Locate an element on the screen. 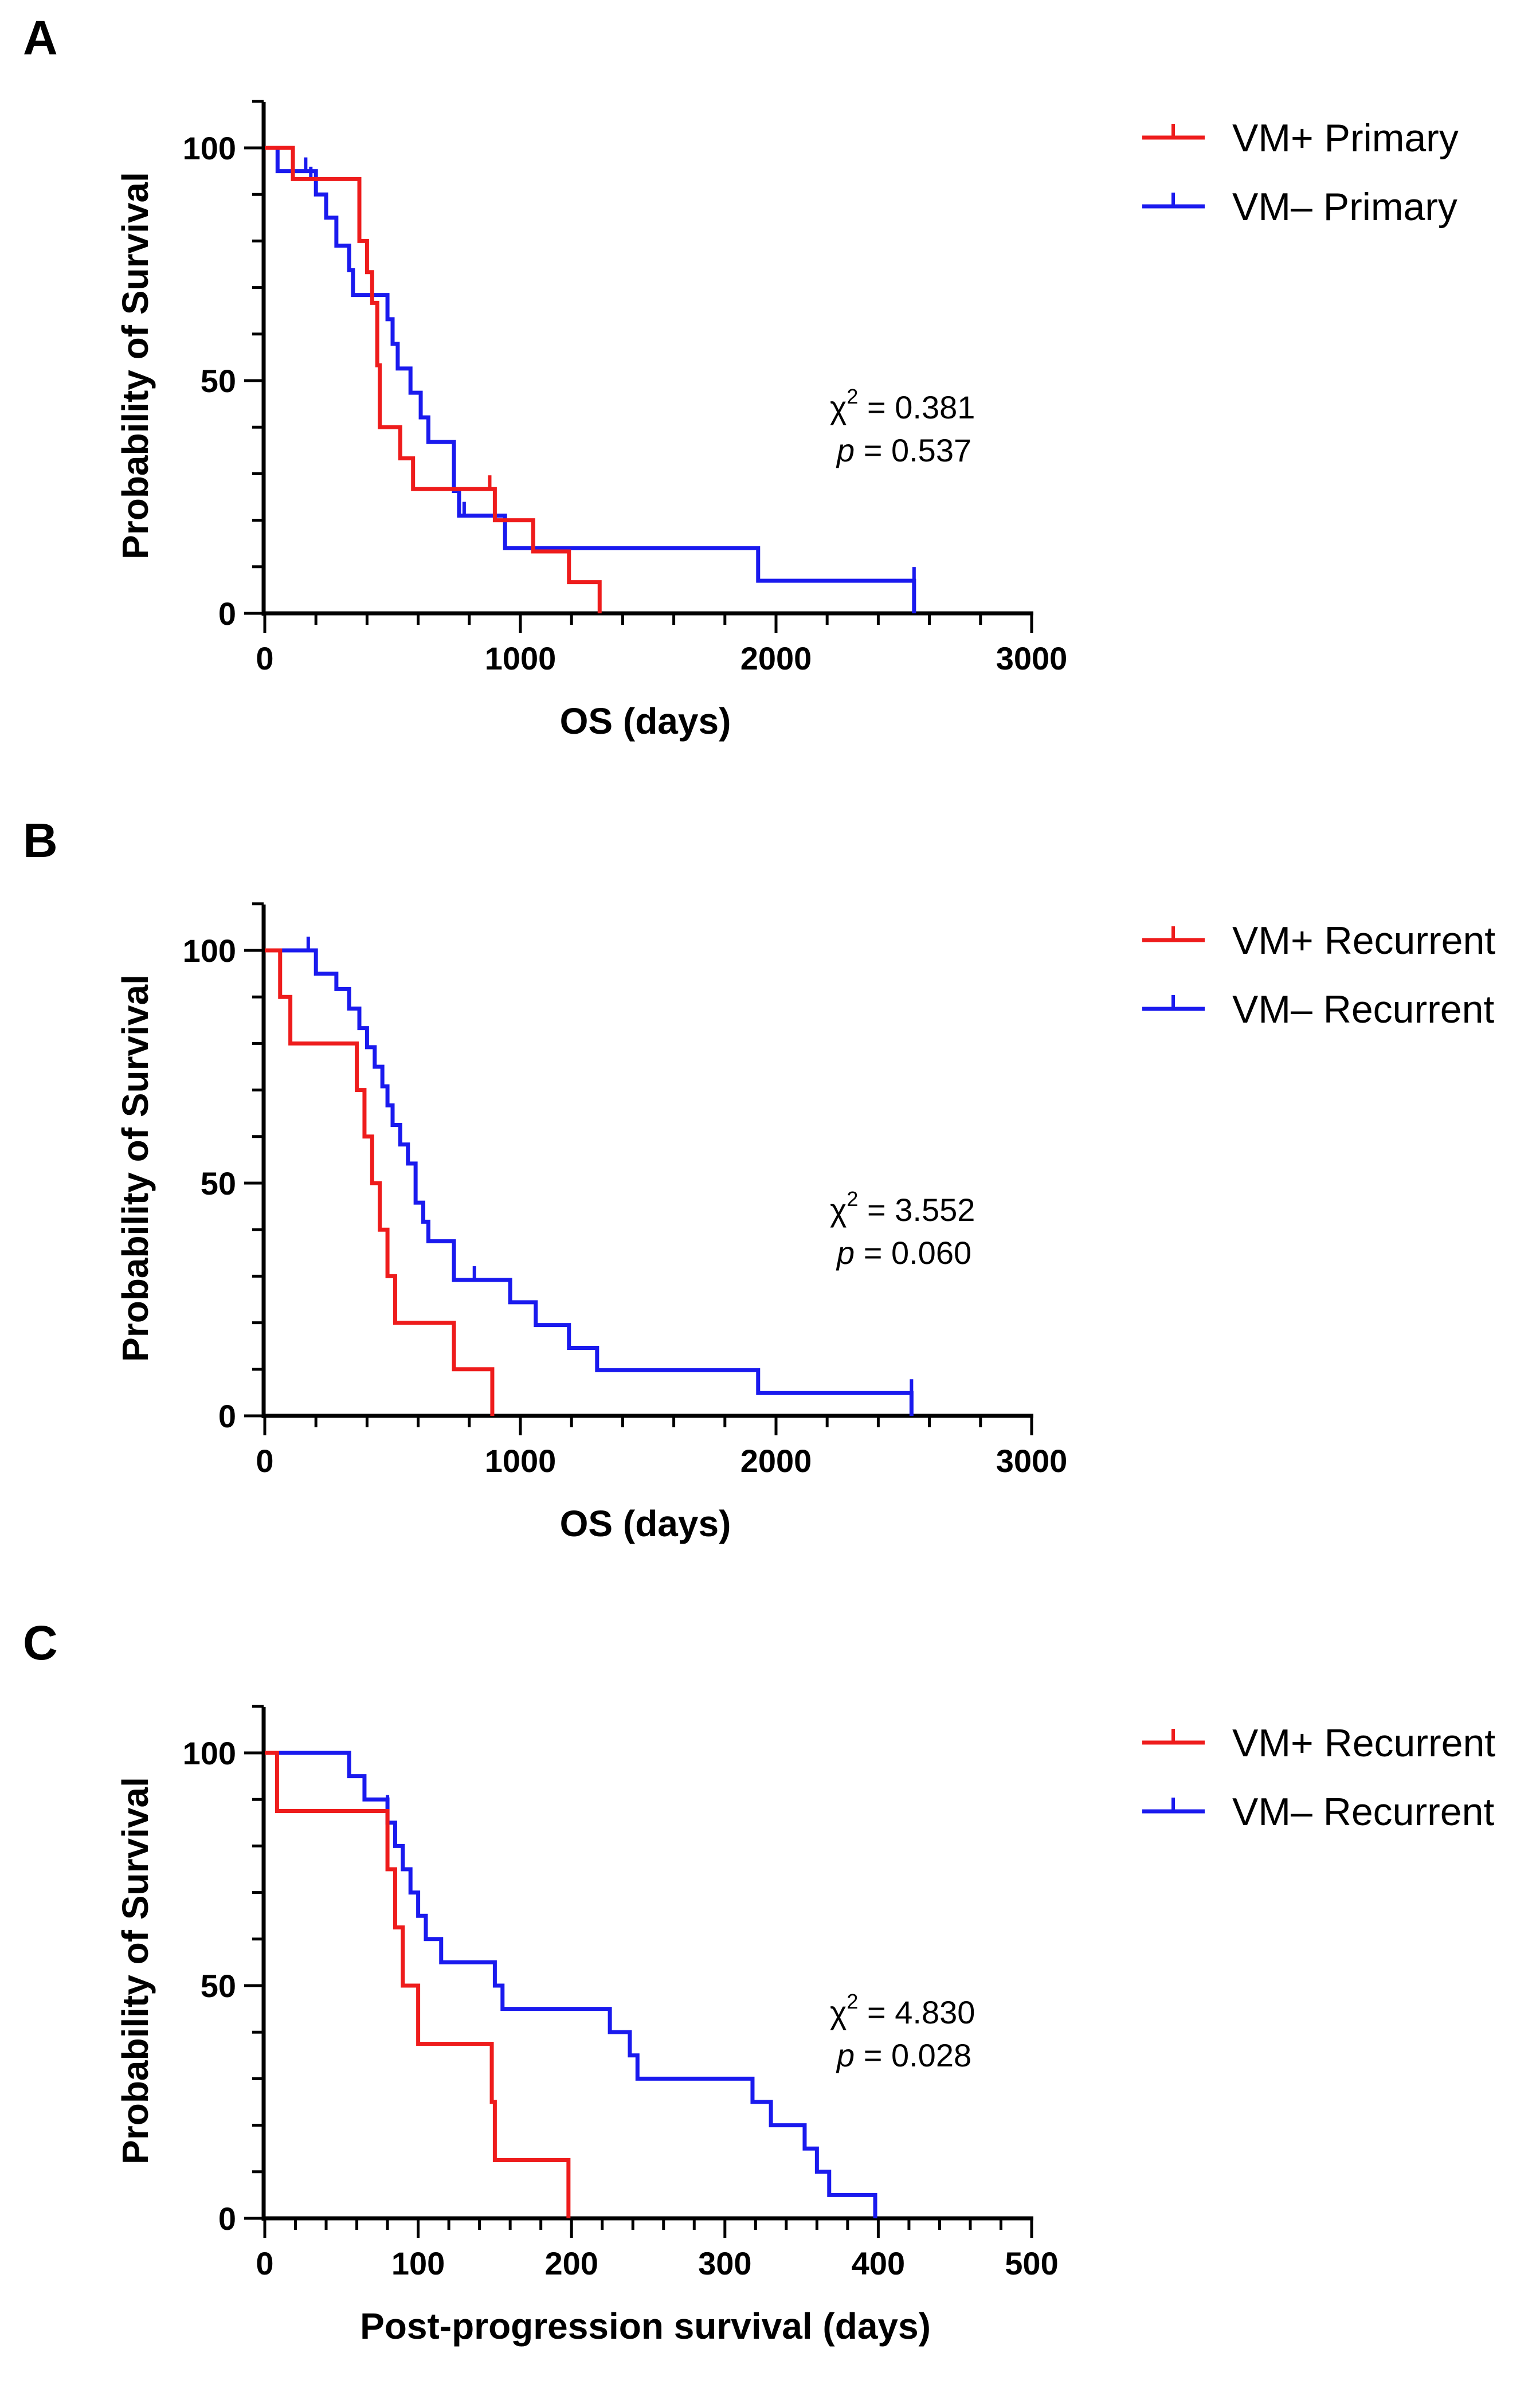 Image resolution: width=1540 pixels, height=2388 pixels. p-value-text: p = 0.537 is located at coordinates (903, 450).